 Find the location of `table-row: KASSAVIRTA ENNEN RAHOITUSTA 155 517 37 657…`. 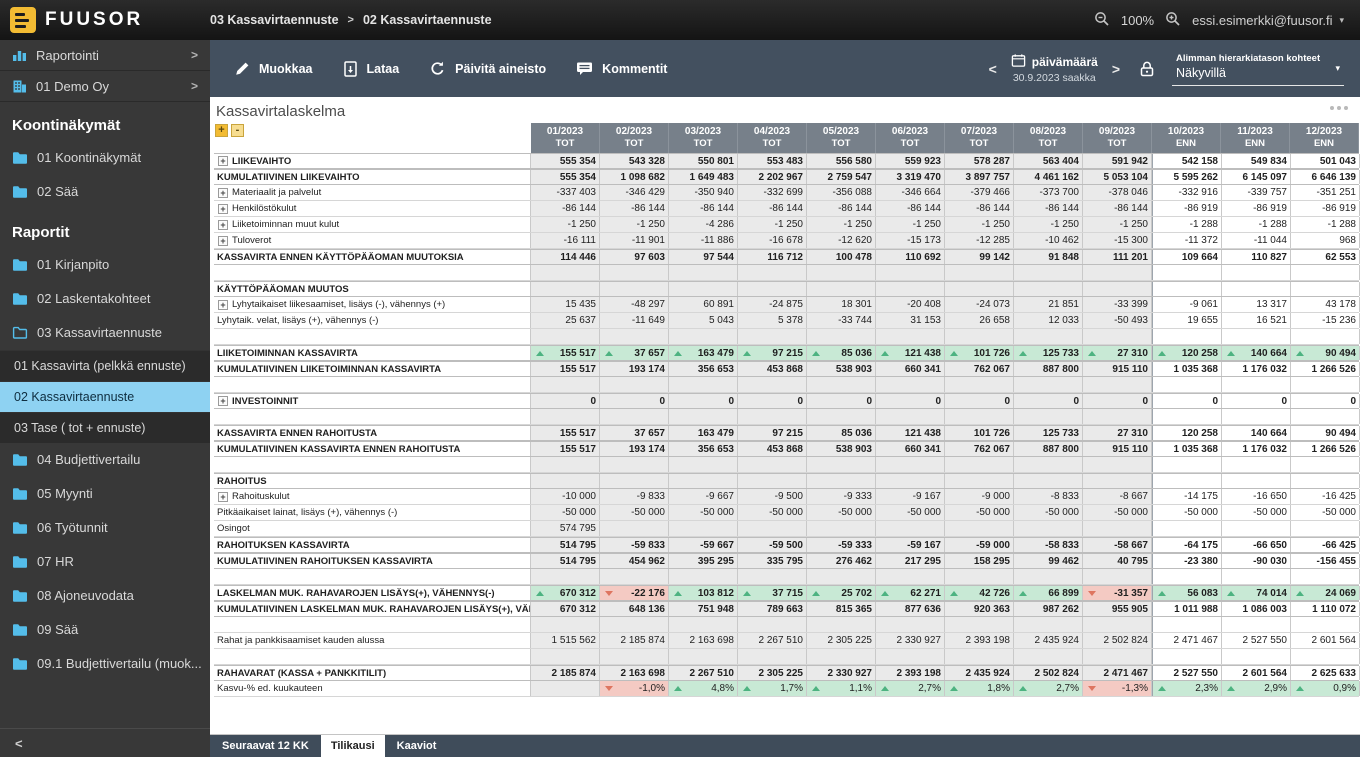

table-row: KASSAVIRTA ENNEN RAHOITUSTA 155 517 37 657… is located at coordinates (787, 433).